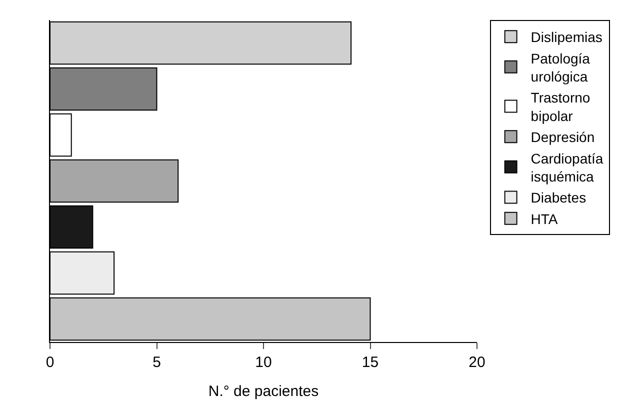 Image resolution: width=620 pixels, height=407 pixels. Describe the element at coordinates (477, 362) in the screenshot. I see `x-tick-label: 20` at that location.